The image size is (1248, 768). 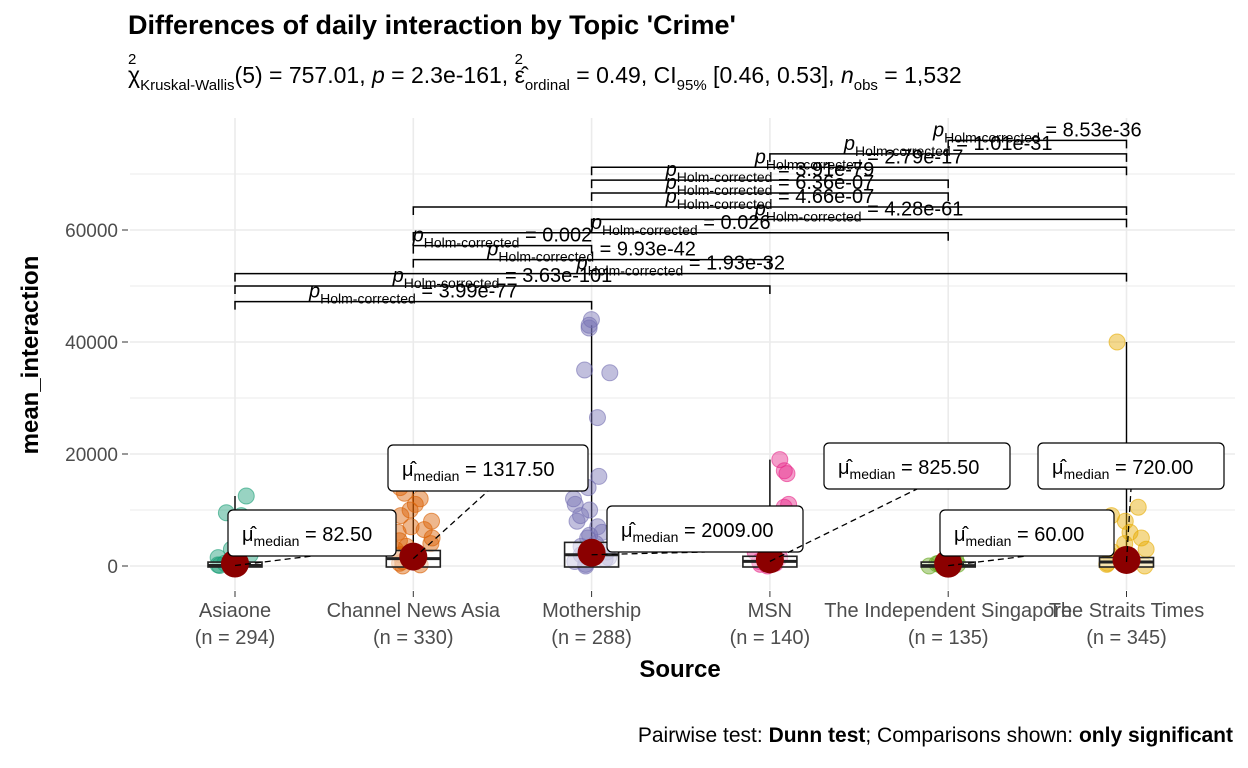 I want to click on effect-value-text: = 0.49, CI, so click(x=623, y=75).